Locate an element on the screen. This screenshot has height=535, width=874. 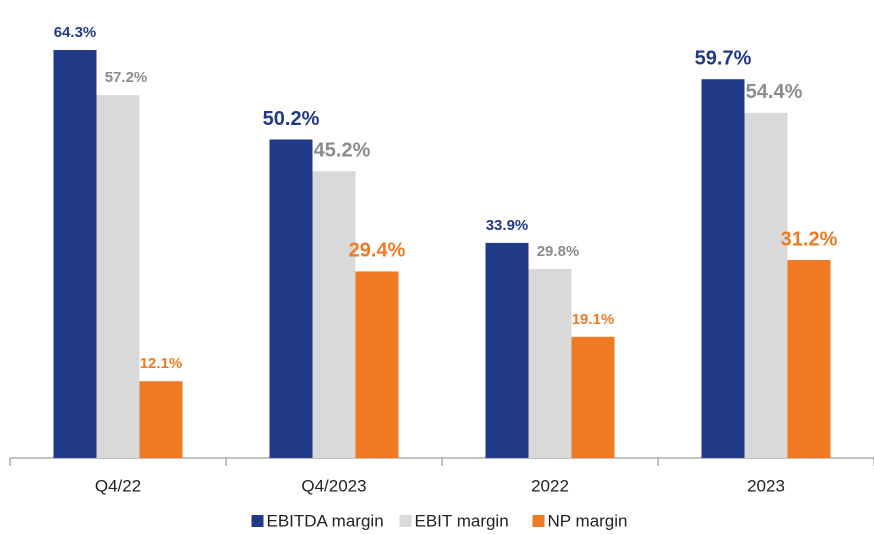
value-label: 12.1% is located at coordinates (161, 363).